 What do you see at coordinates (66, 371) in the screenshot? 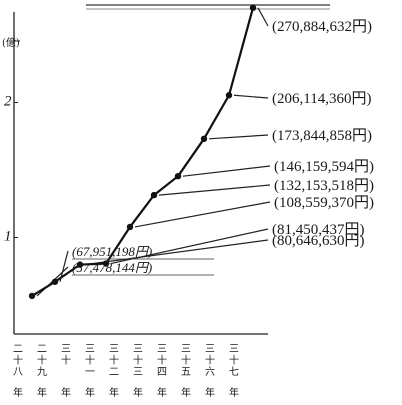
I see `x-tick-label: 三十年` at bounding box center [66, 371].